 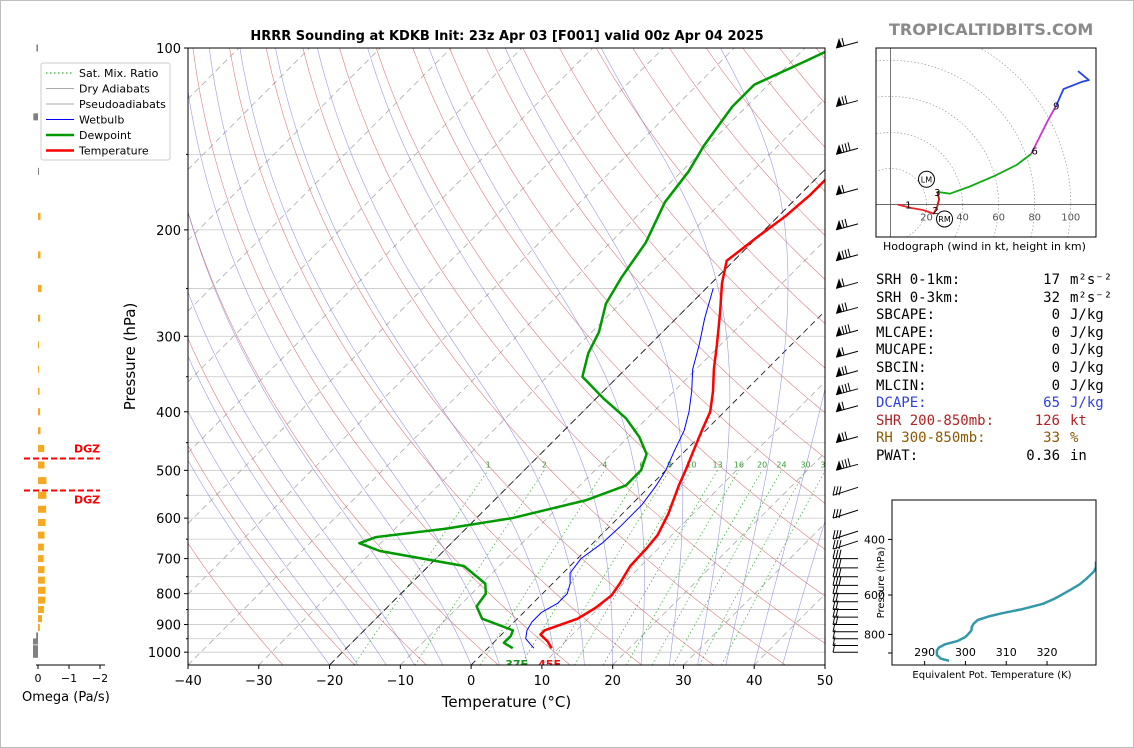 I want to click on param-unit: in, so click(x=1078, y=455).